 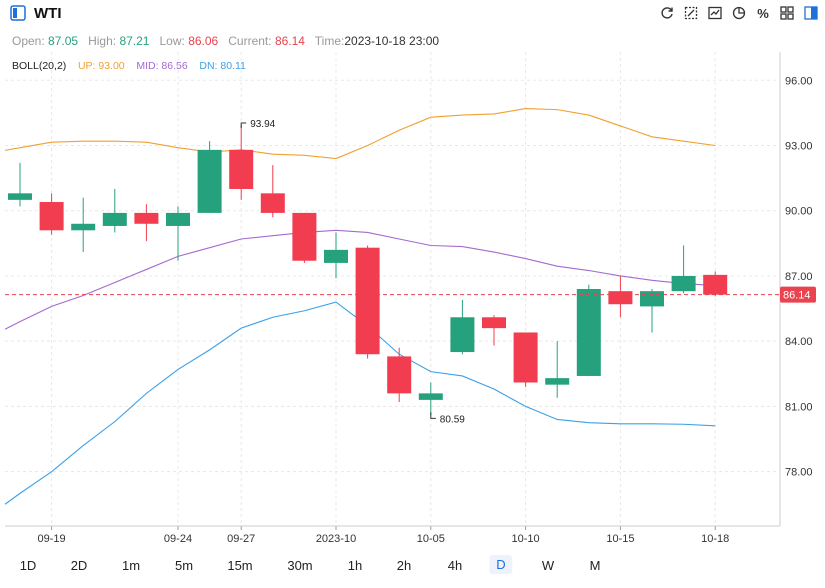 What do you see at coordinates (799, 277) in the screenshot?
I see `y-tick-label: 87.00` at bounding box center [799, 277].